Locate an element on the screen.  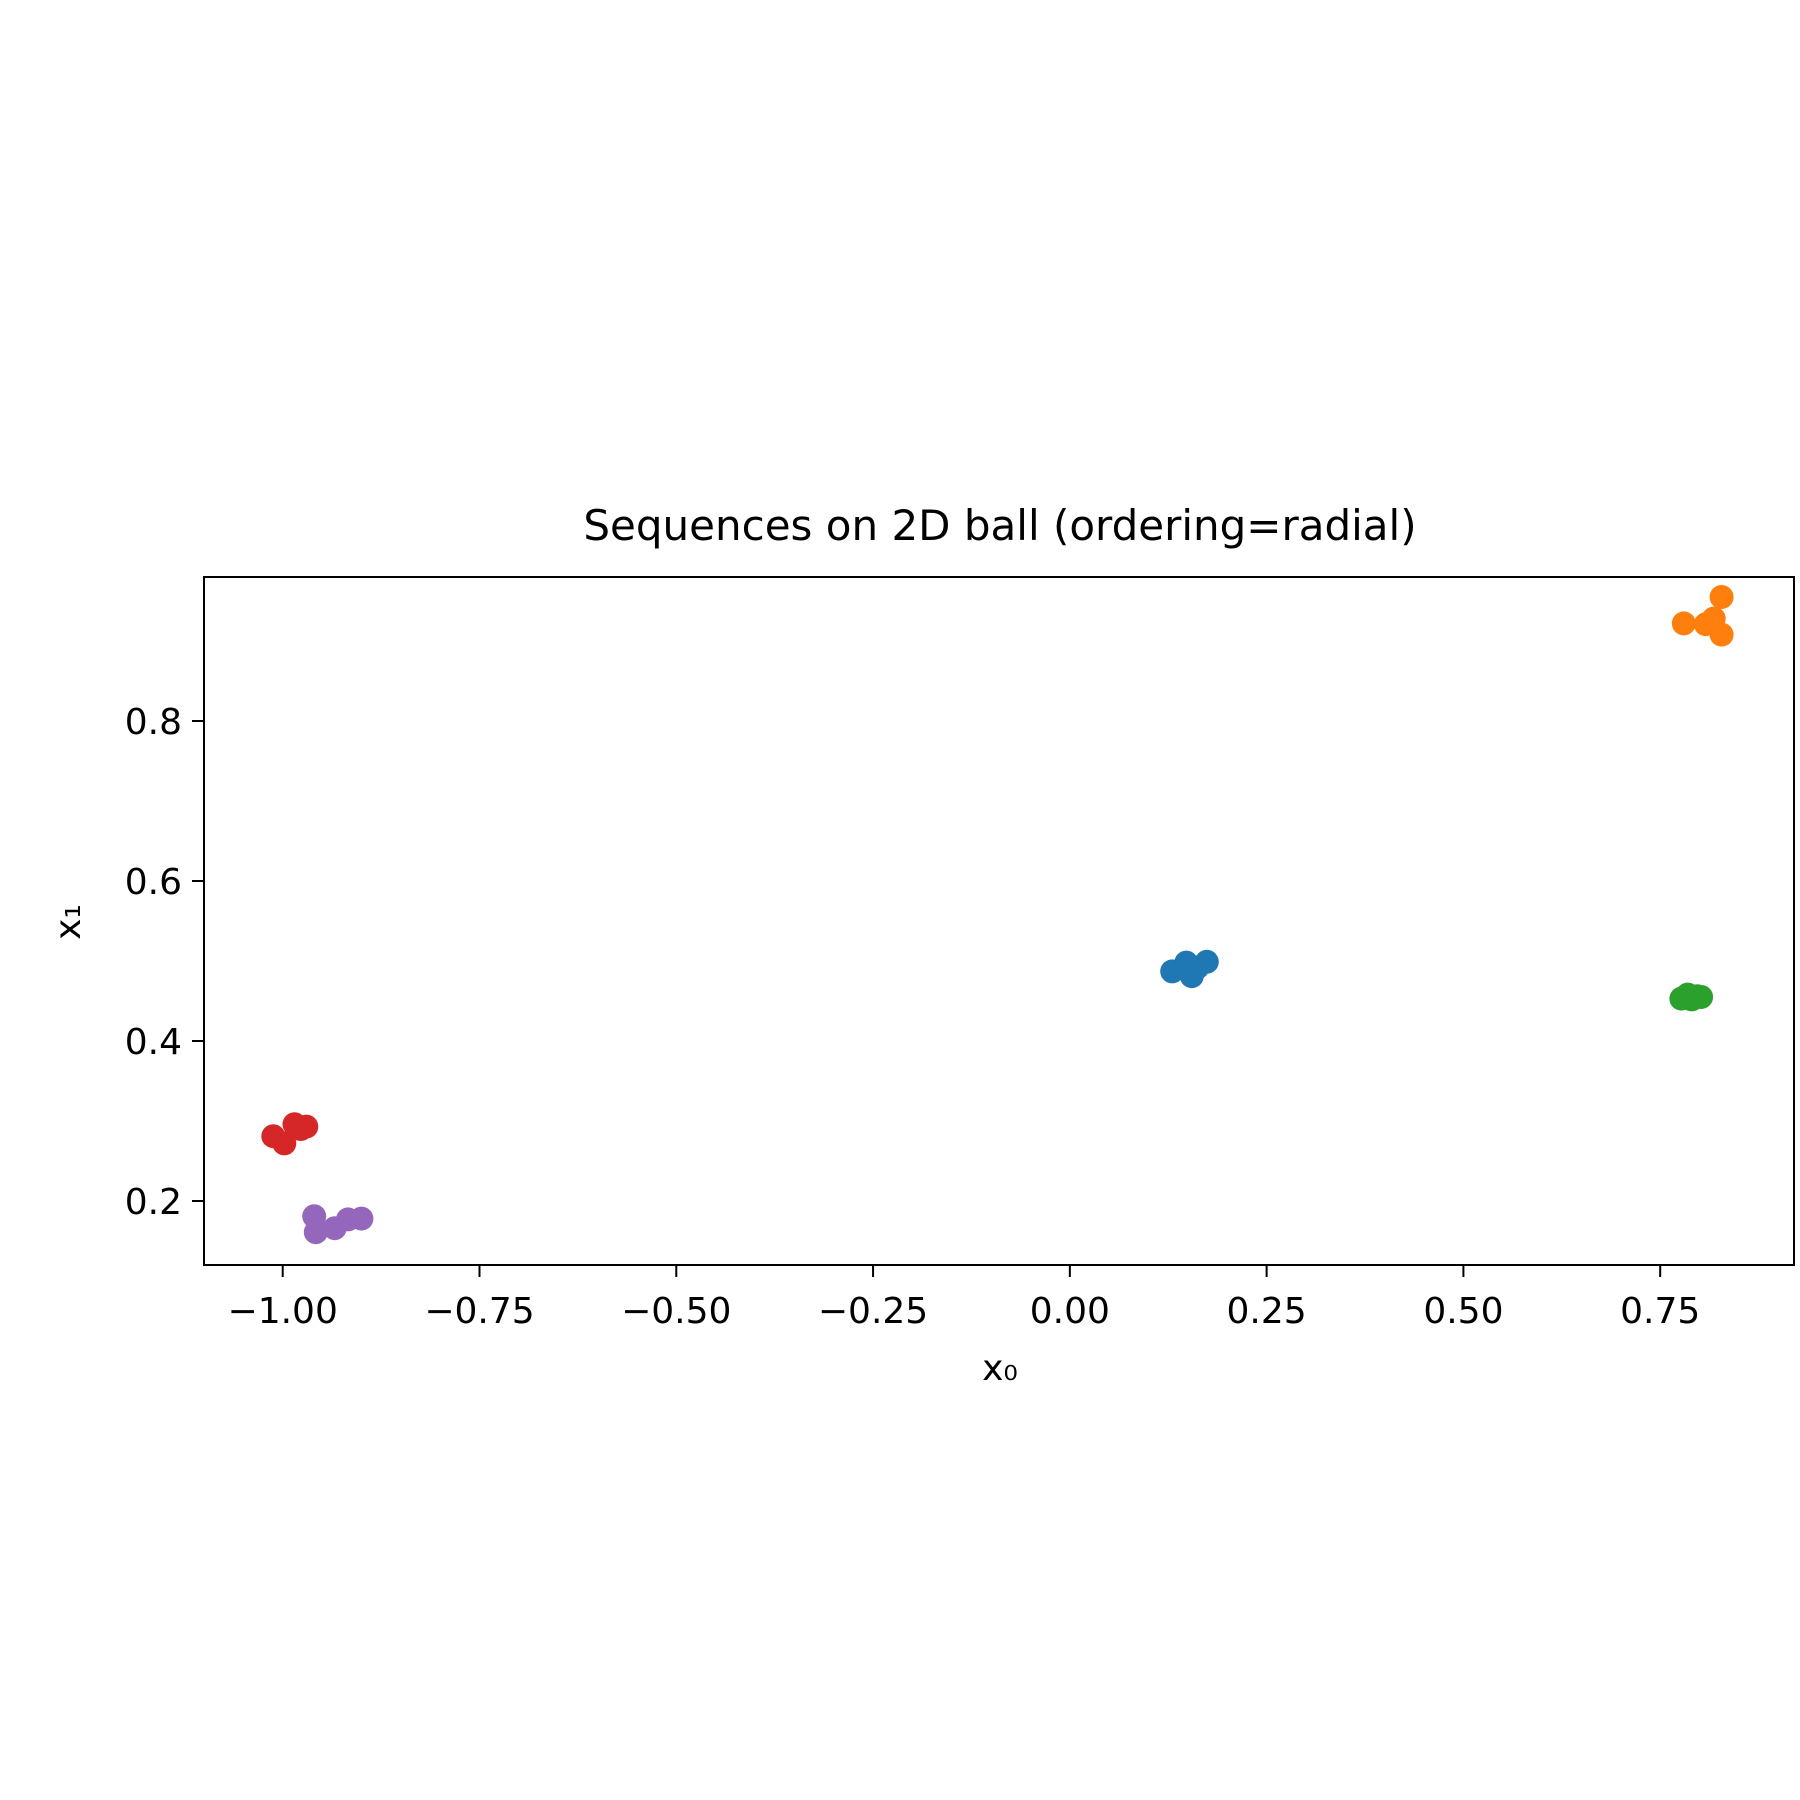
y-tick-label: 0.6 is located at coordinates (153, 882).